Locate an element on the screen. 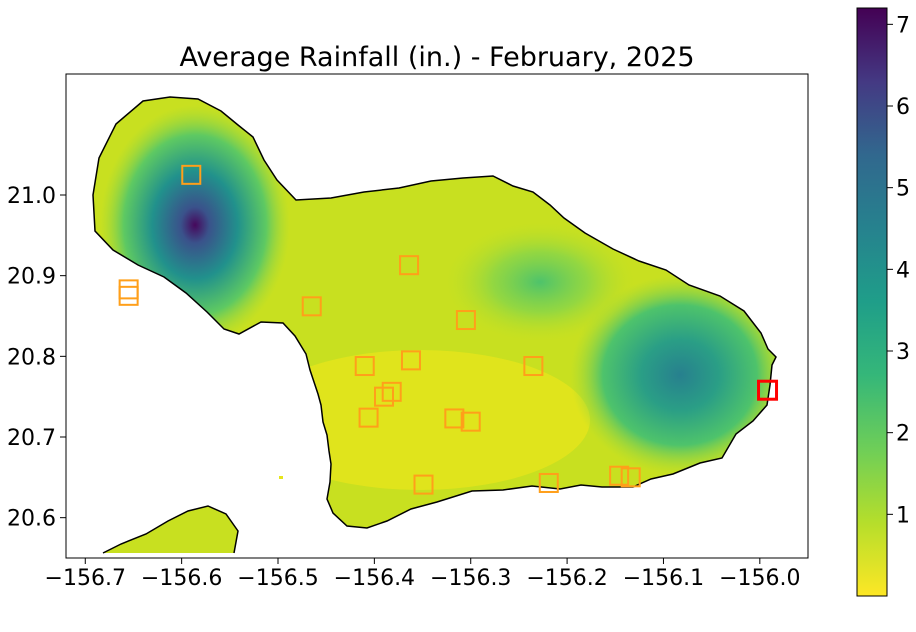 Image resolution: width=916 pixels, height=632 pixels. colorbar-ticks: 1 2 3 4 5 6 7 is located at coordinates (898, 270).